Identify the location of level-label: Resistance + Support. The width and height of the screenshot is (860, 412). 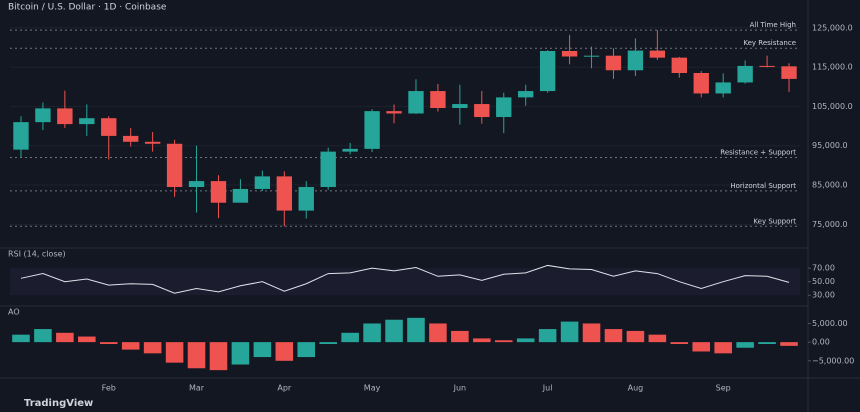
(758, 153).